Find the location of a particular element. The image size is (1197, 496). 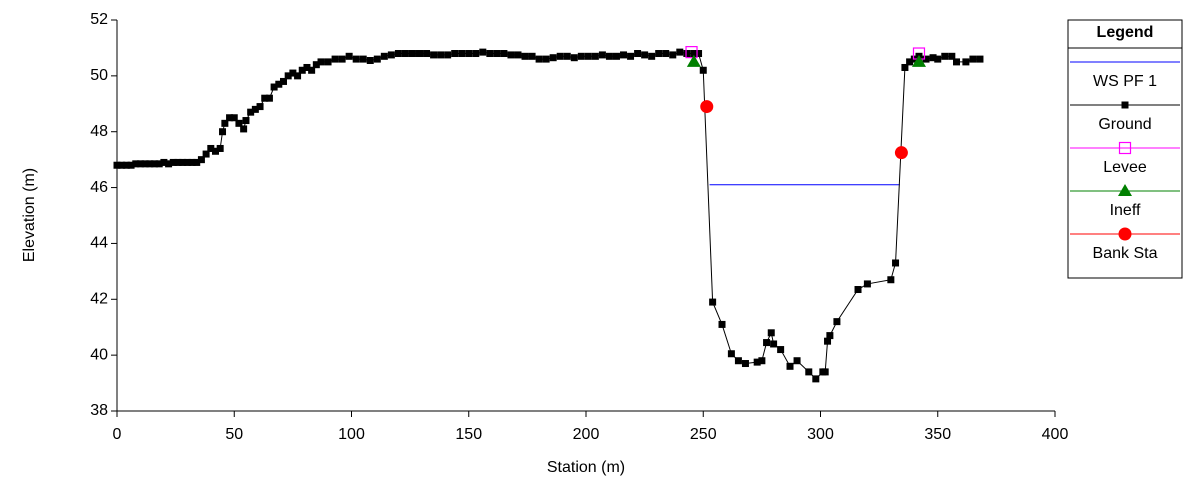

legend-label: Levee is located at coordinates (1125, 167).